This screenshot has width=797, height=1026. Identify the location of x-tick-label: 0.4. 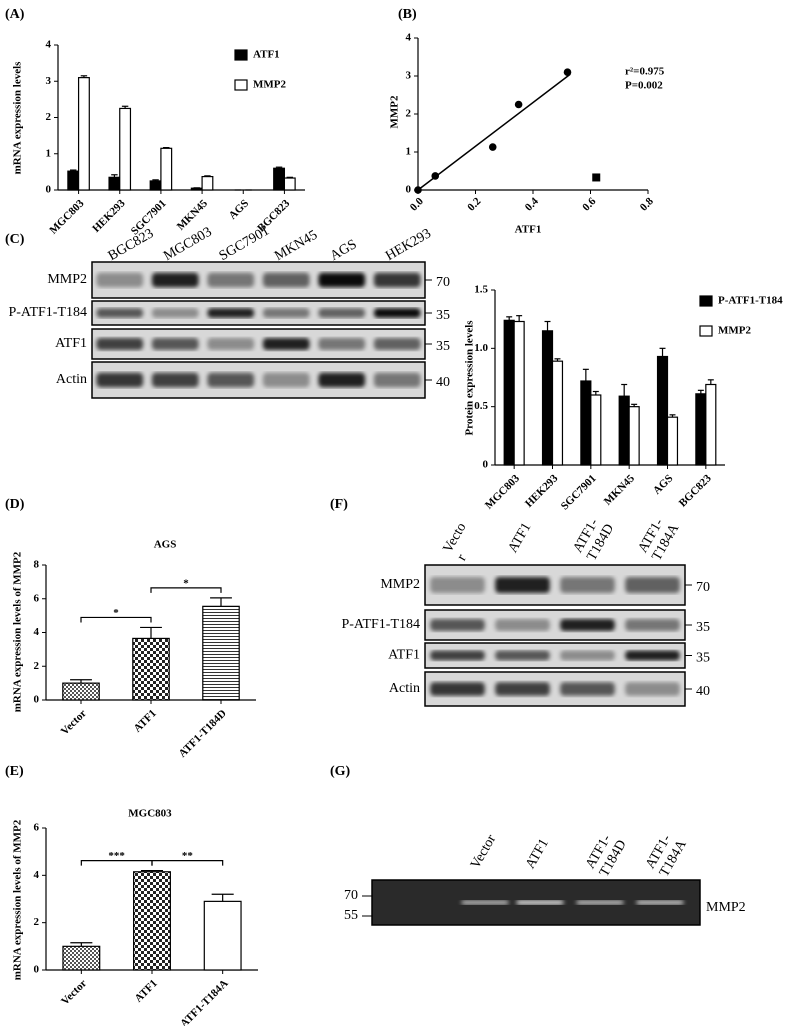
(532, 204).